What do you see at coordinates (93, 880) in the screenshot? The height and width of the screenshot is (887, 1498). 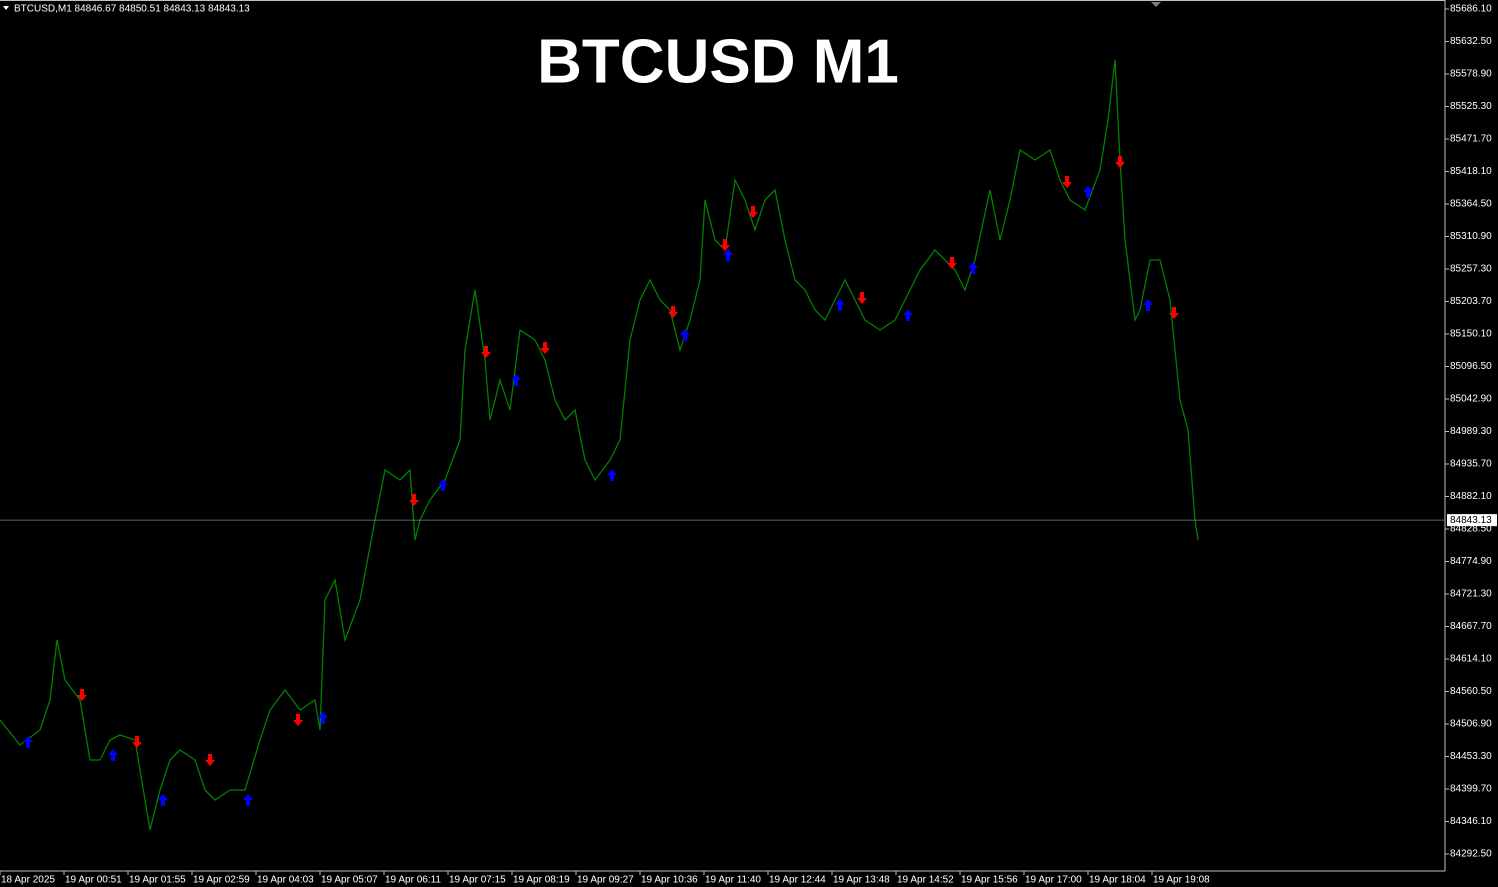 I see `x-tick-label: 19 Apr 00:51` at bounding box center [93, 880].